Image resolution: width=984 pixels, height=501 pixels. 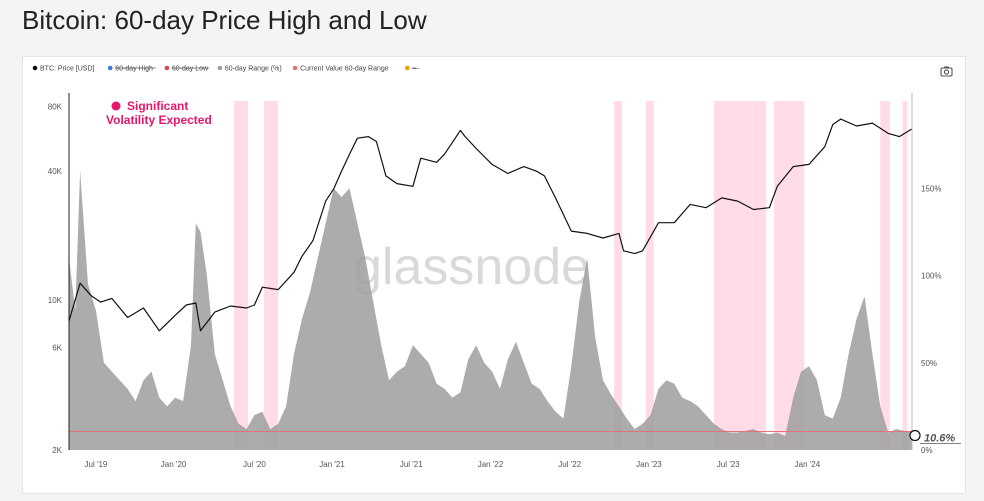 I want to click on legend-item-2: 60-day Low, so click(x=186, y=69).